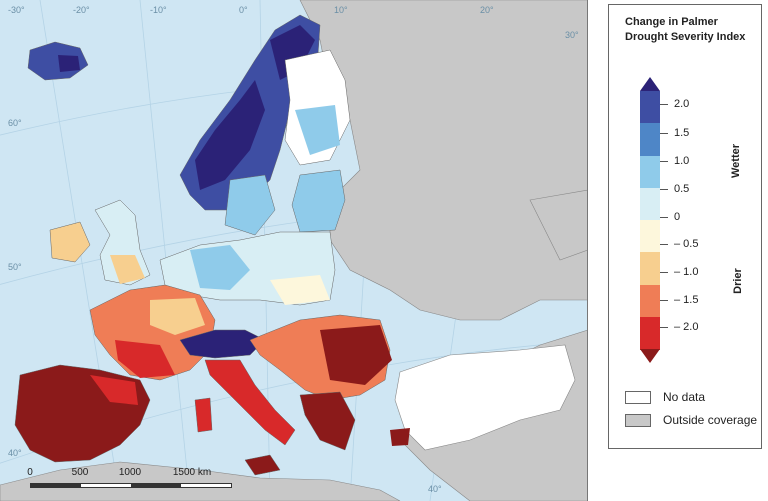 The height and width of the screenshot is (501, 768). What do you see at coordinates (341, 10) in the screenshot?
I see `graticule-label: 10°` at bounding box center [341, 10].